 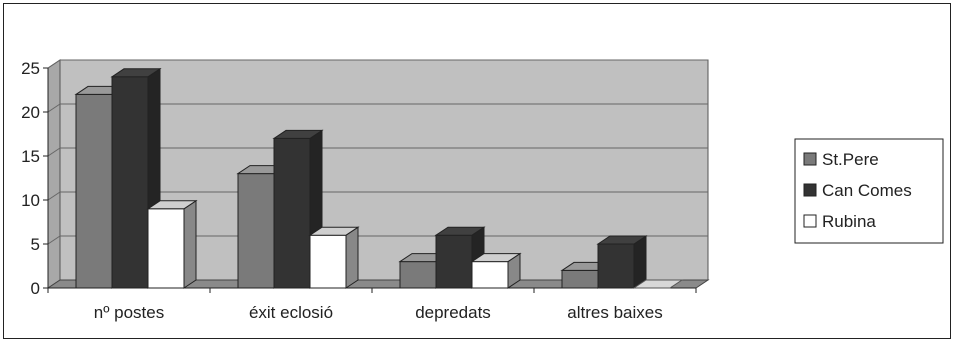 What do you see at coordinates (35, 288) in the screenshot?
I see `y-tick-label: 0` at bounding box center [35, 288].